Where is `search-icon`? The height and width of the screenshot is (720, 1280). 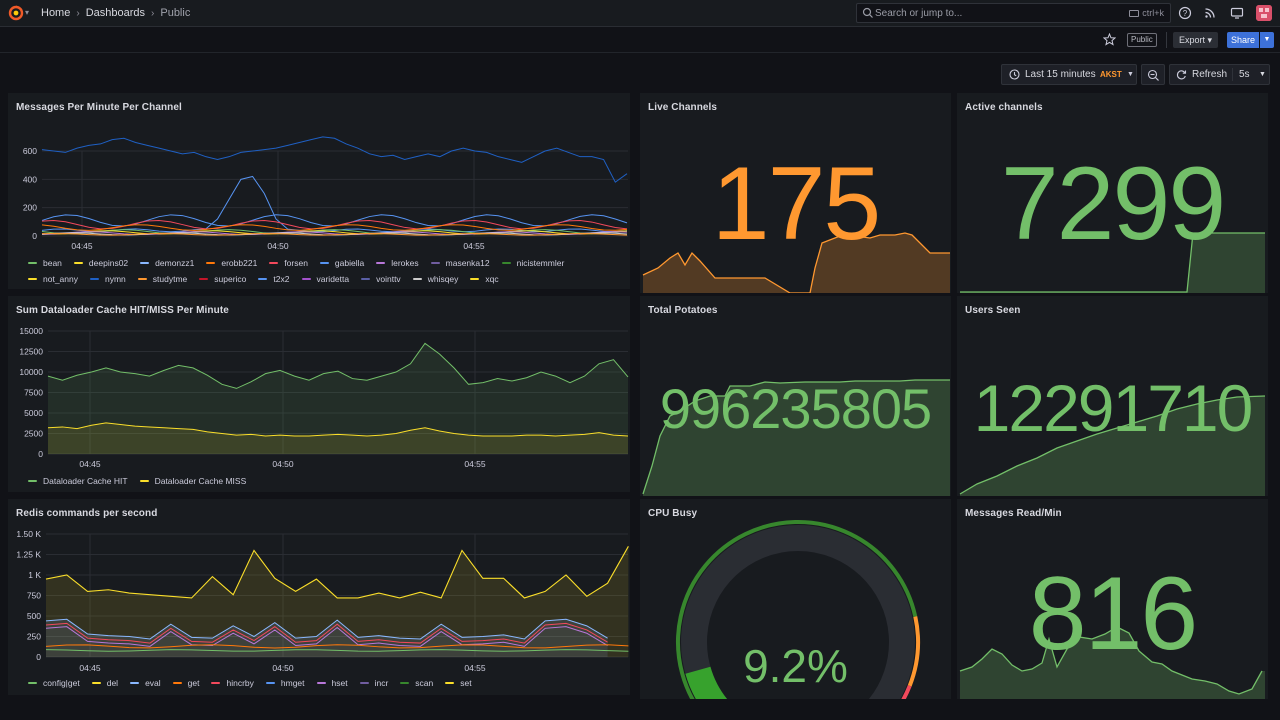 search-icon is located at coordinates (867, 12).